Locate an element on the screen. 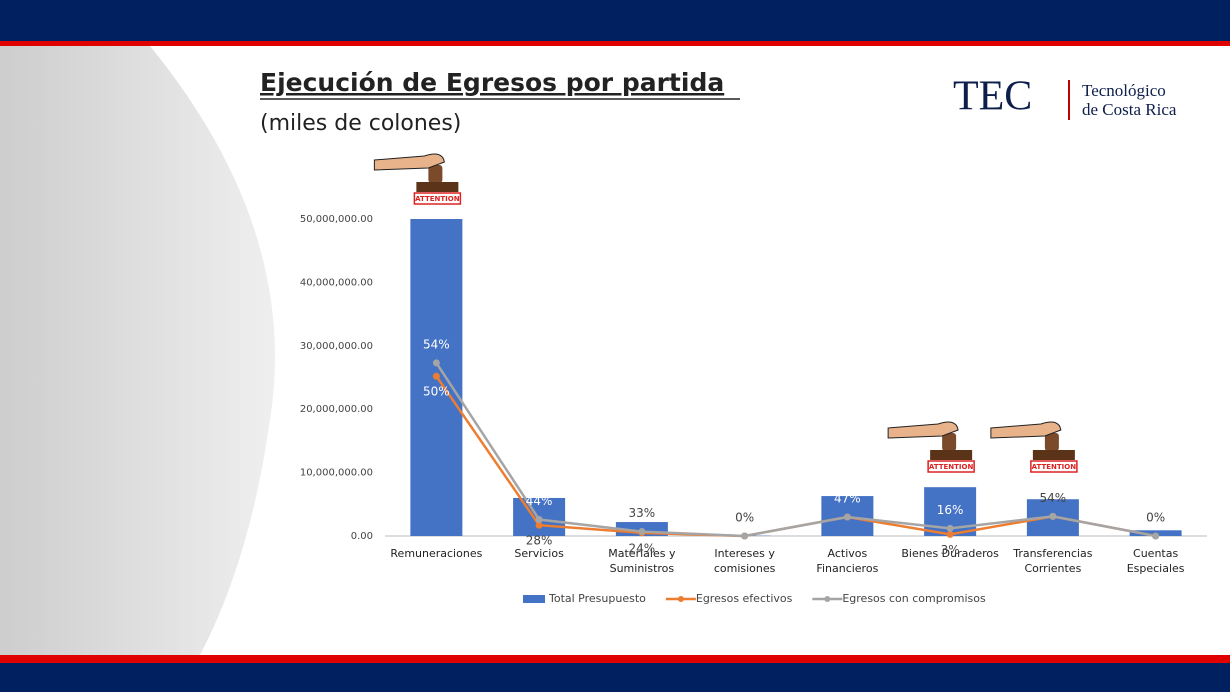 The width and height of the screenshot is (1230, 692). data-label: 16% is located at coordinates (950, 510).